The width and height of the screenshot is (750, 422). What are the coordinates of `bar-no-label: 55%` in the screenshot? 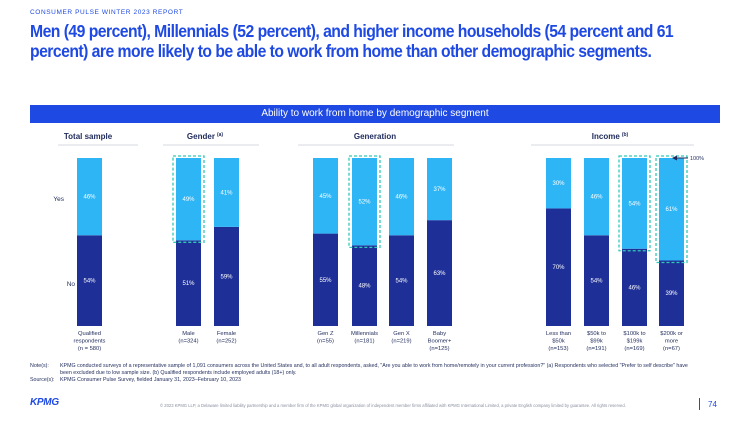 It's located at (325, 281).